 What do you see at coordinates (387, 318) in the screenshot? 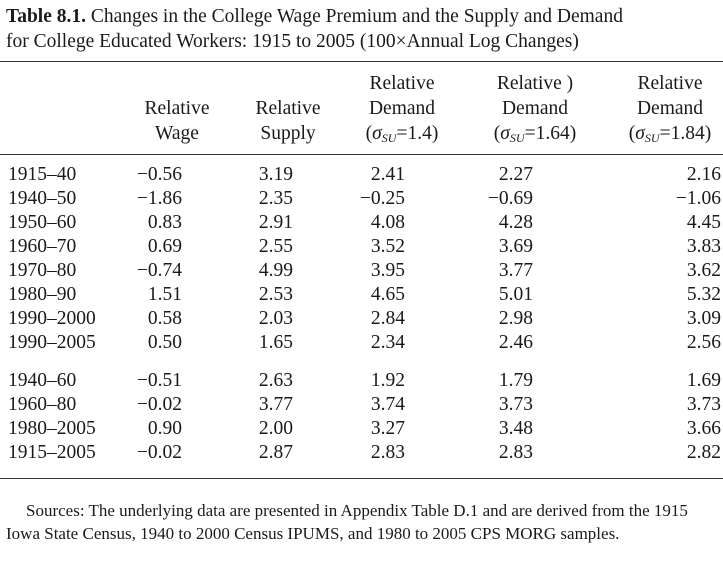
I see `d1-cell: 2.84` at bounding box center [387, 318].